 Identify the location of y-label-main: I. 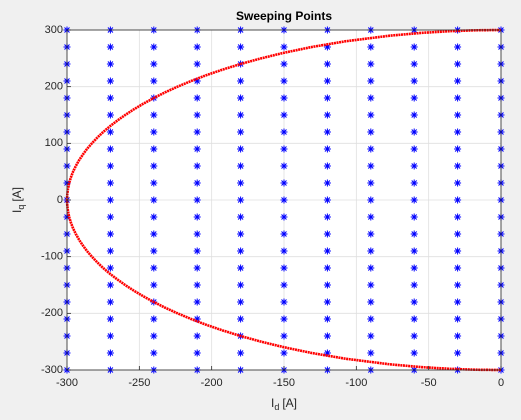
(17, 211).